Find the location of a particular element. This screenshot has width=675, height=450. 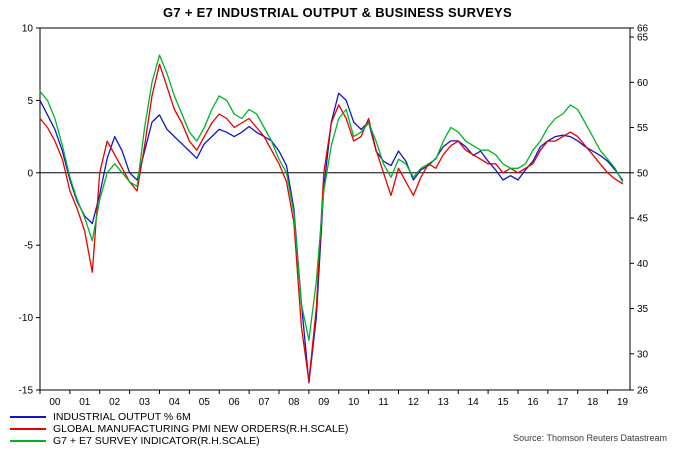

svg-text: -10 is located at coordinates (26, 318).